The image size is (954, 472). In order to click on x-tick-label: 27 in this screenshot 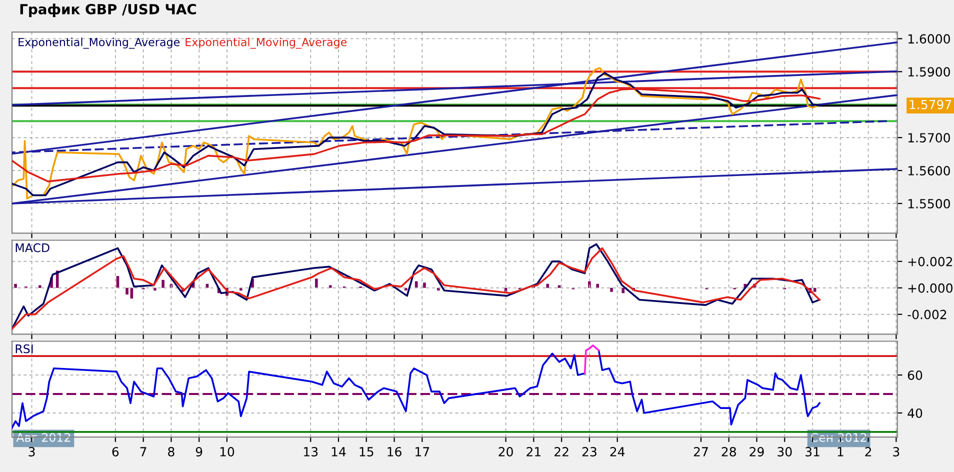, I will do `click(701, 451)`.